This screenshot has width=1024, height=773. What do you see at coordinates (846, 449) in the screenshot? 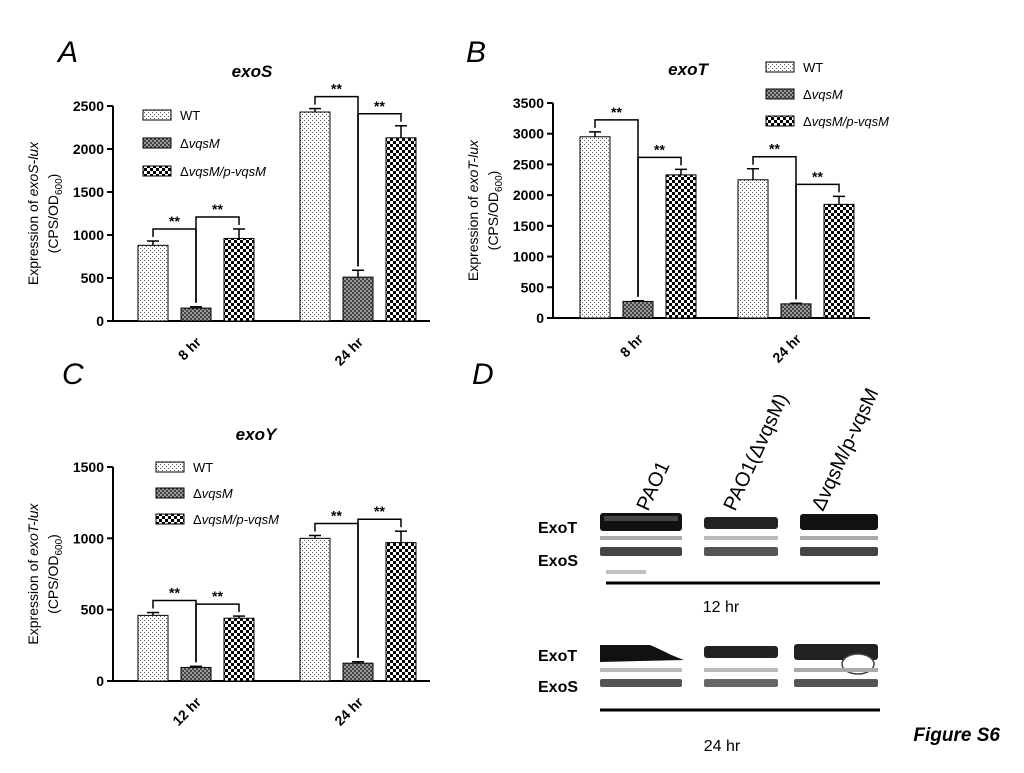
I see `blot-lane-label-3: ΔvqsM/p-vqsM` at bounding box center [846, 449].